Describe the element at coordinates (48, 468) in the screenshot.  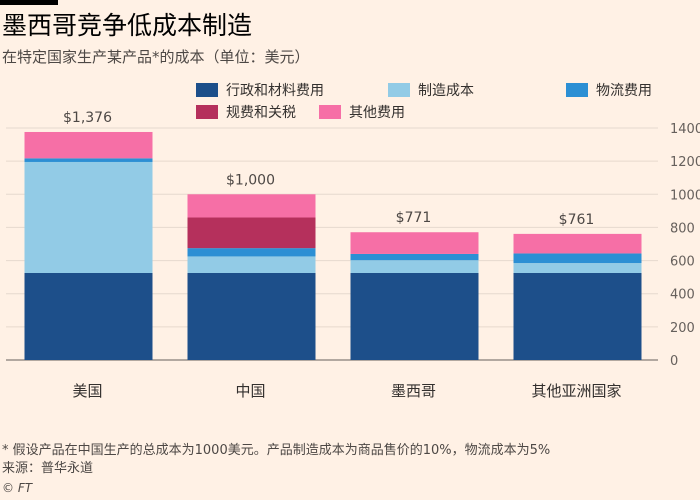
I see `source-note: 来源：普华永道` at that location.